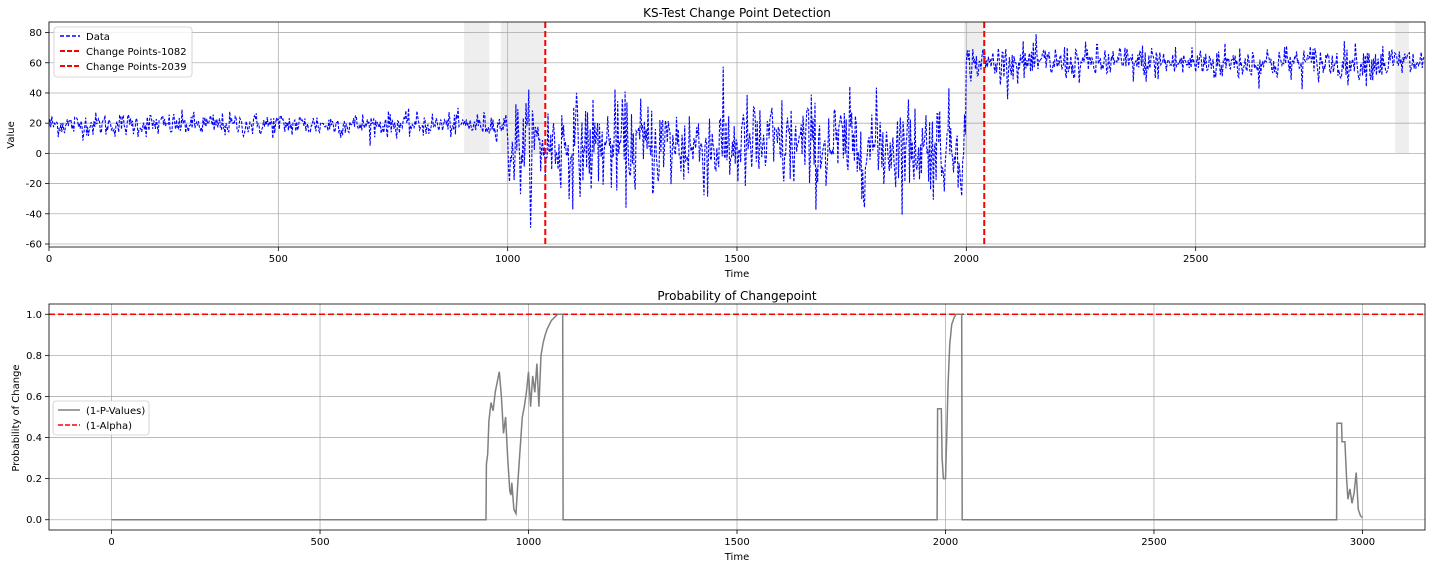 The image size is (1432, 568). What do you see at coordinates (37, 139) in the screenshot?
I see `y-ticks: -60 -40 -20 0 20 40 60 80` at bounding box center [37, 139].